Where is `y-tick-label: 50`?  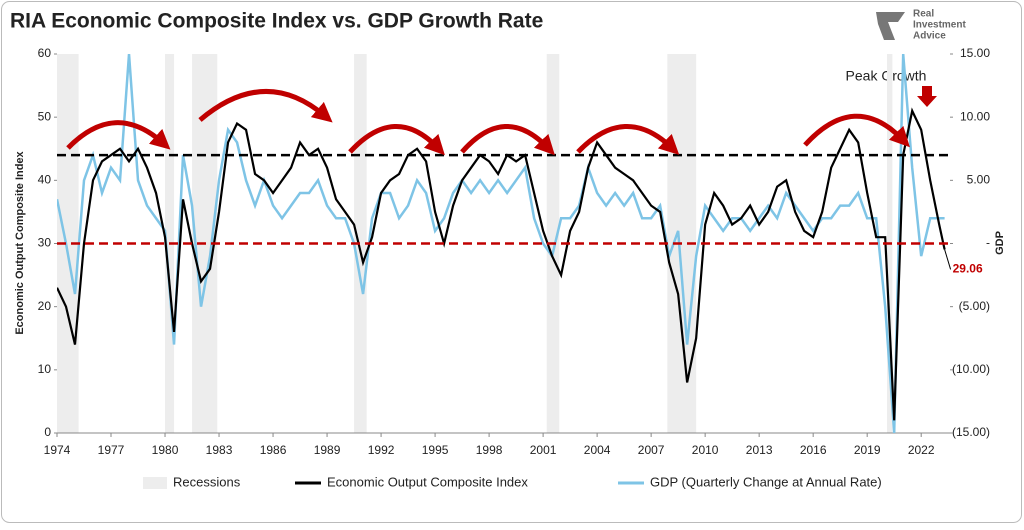
y-tick-label: 50 is located at coordinates (45, 116).